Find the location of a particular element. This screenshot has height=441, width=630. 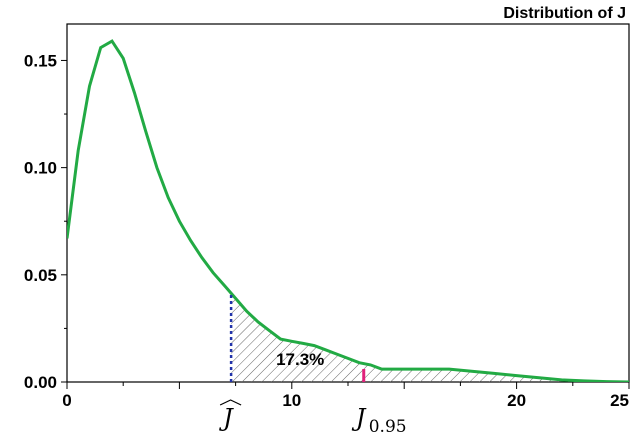

hat-accent is located at coordinates (230, 402).